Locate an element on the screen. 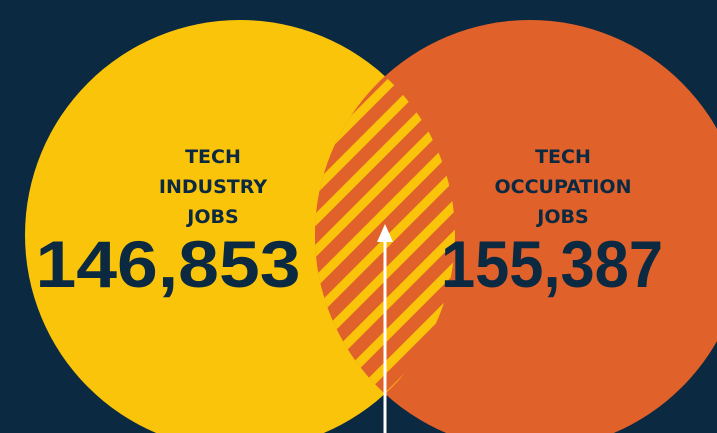 The width and height of the screenshot is (717, 433). value: 146,853 is located at coordinates (168, 264).